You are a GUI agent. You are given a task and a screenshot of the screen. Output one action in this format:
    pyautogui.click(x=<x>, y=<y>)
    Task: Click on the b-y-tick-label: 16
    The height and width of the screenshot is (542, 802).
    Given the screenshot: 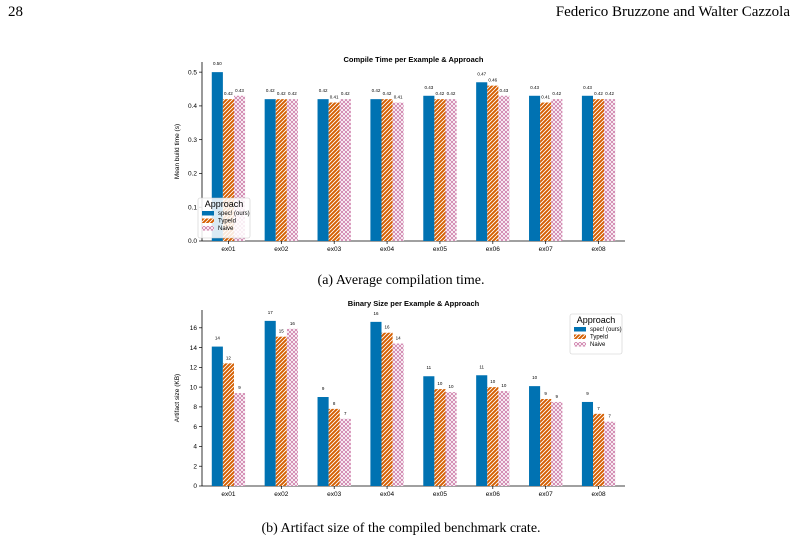 What is the action you would take?
    pyautogui.click(x=194, y=328)
    